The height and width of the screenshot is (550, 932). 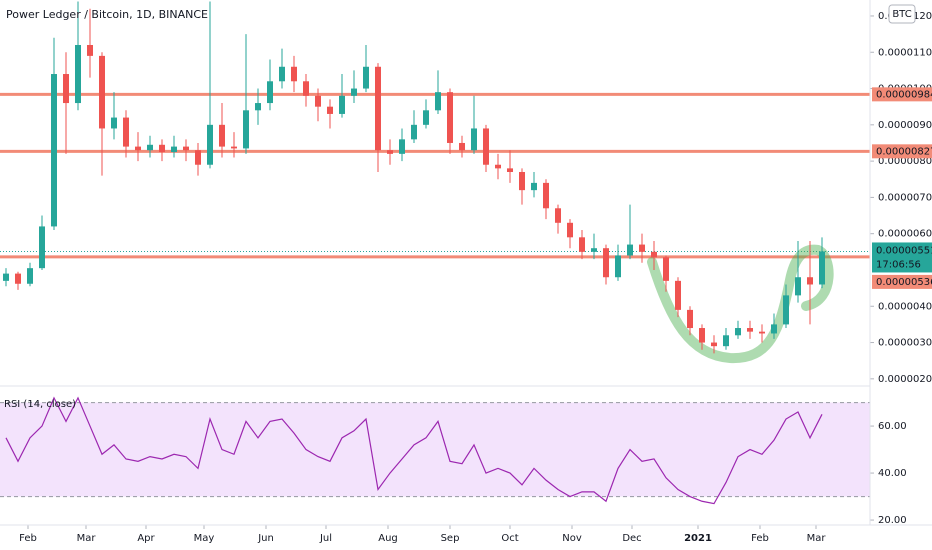 I want to click on rsi-tick-label: 40.00, so click(x=892, y=473).